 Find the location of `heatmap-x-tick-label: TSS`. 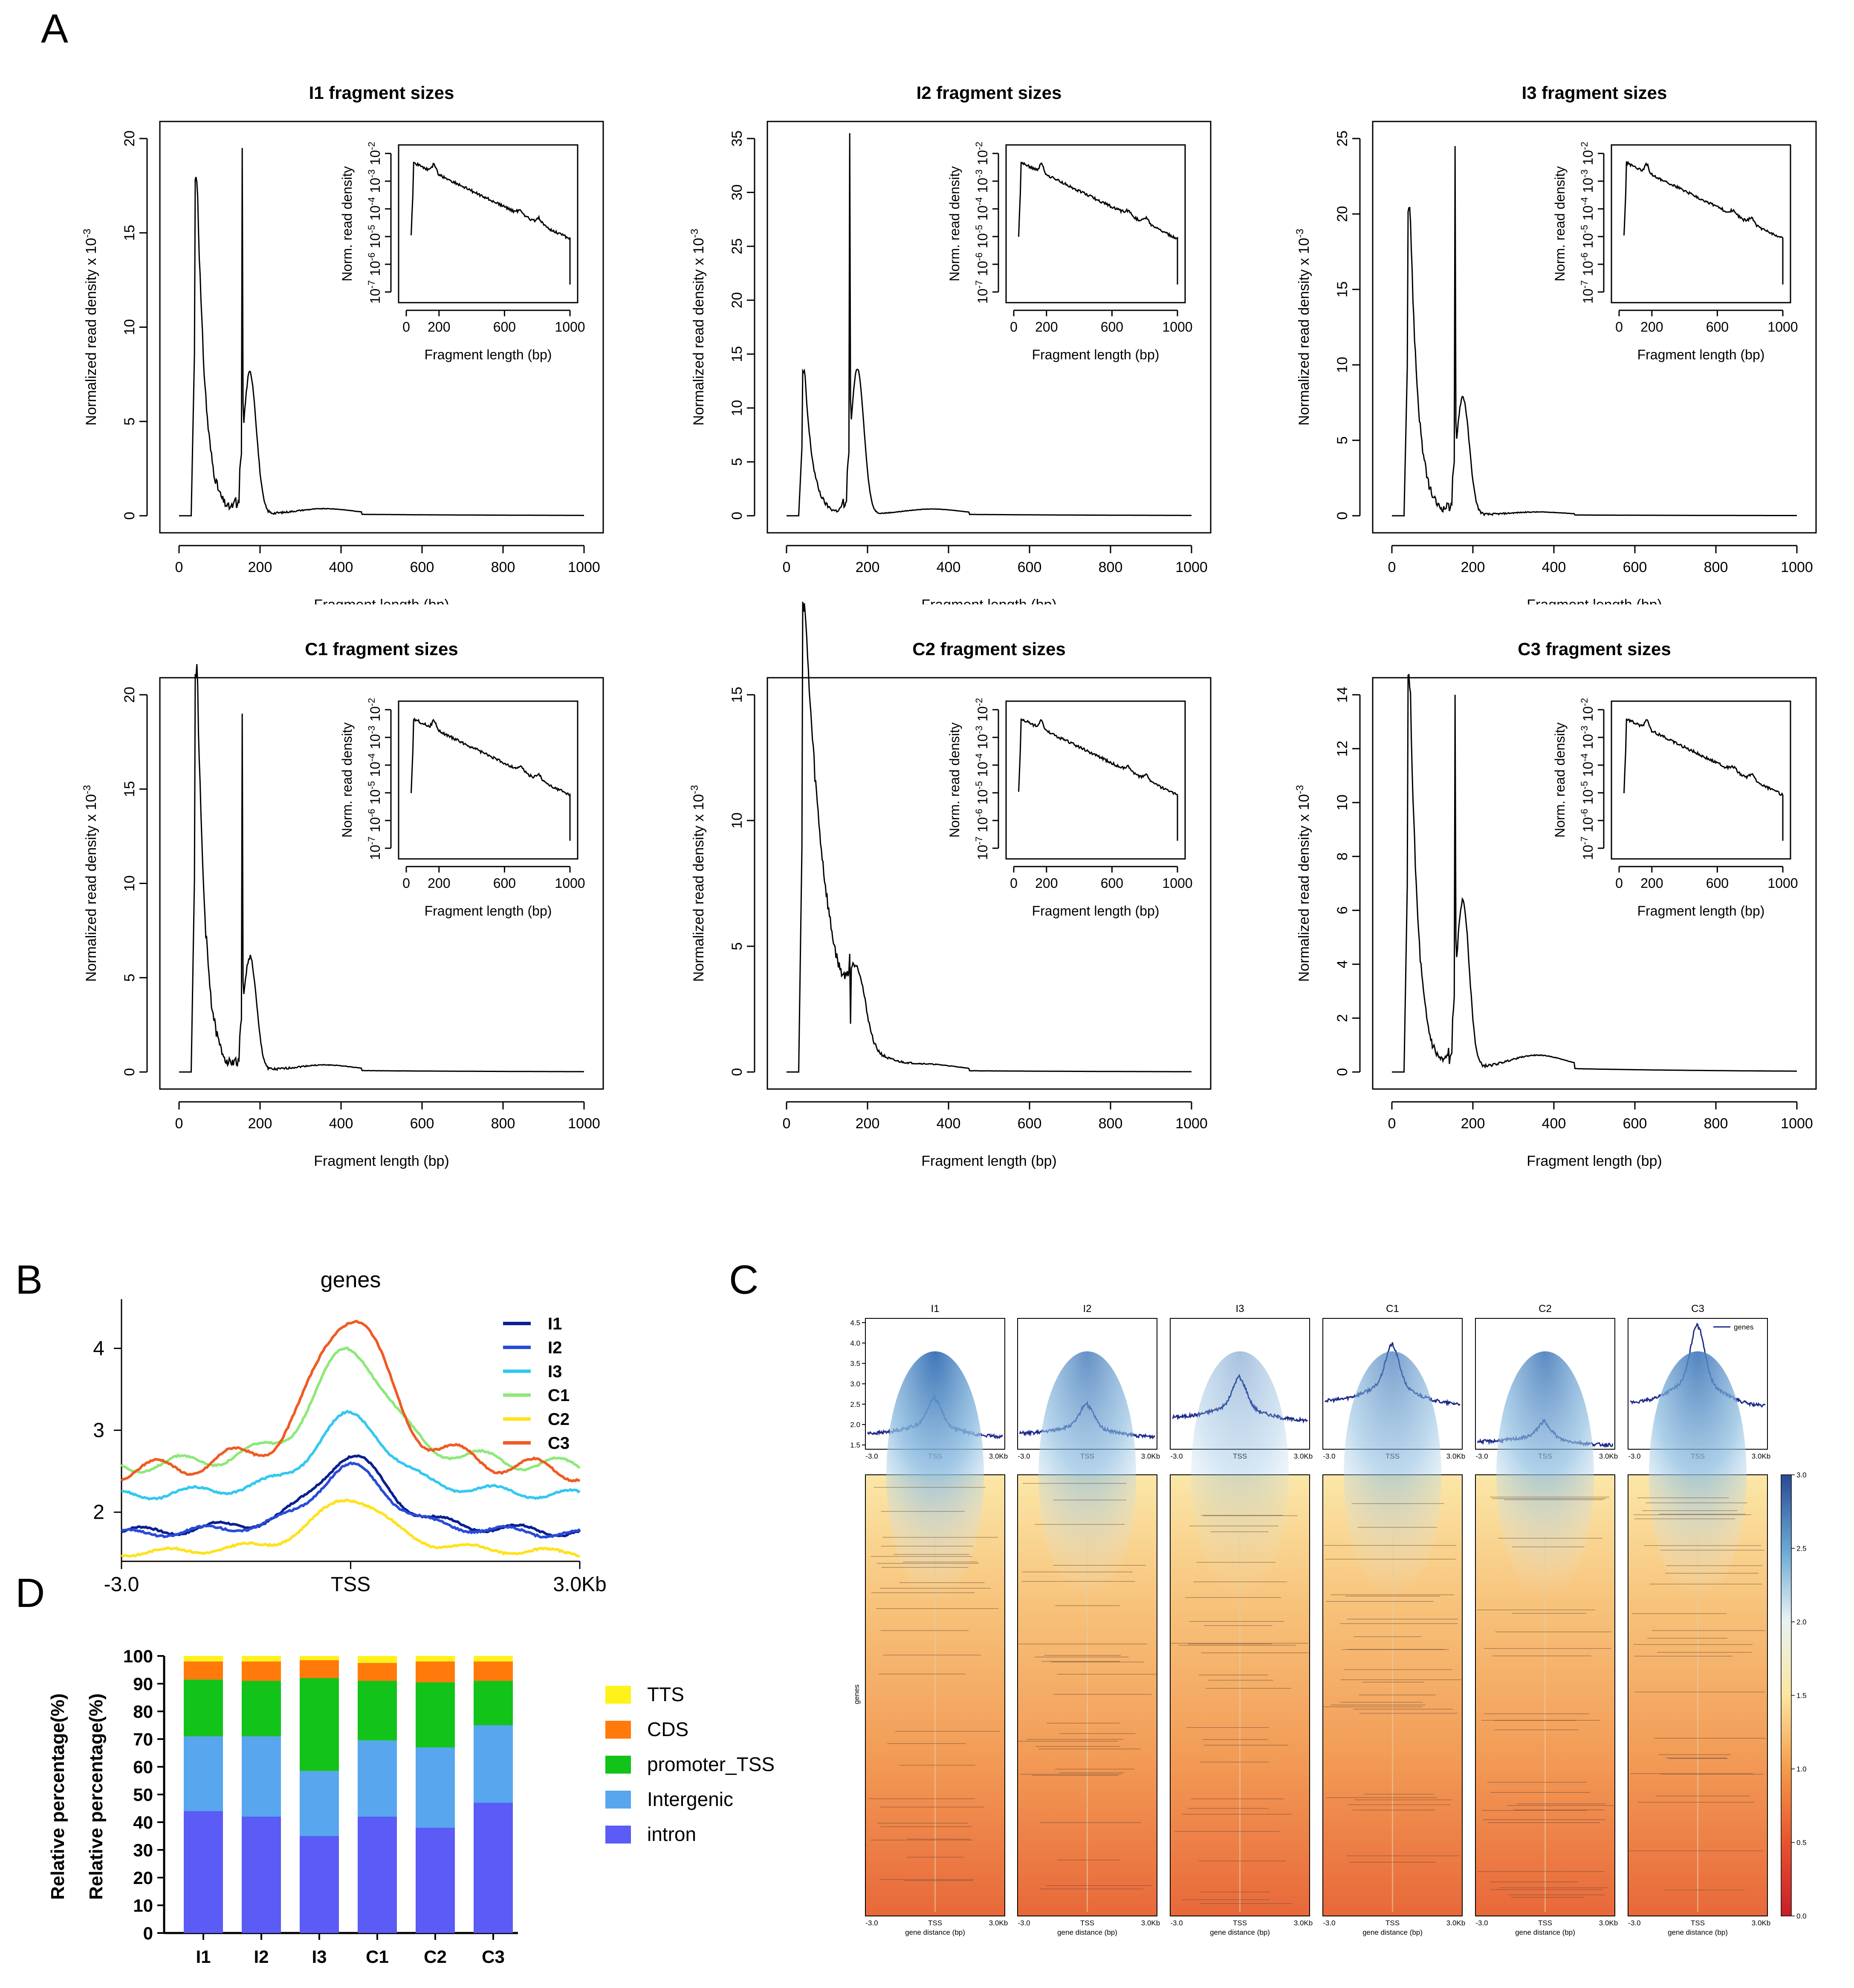

heatmap-x-tick-label: TSS is located at coordinates (1698, 1923).